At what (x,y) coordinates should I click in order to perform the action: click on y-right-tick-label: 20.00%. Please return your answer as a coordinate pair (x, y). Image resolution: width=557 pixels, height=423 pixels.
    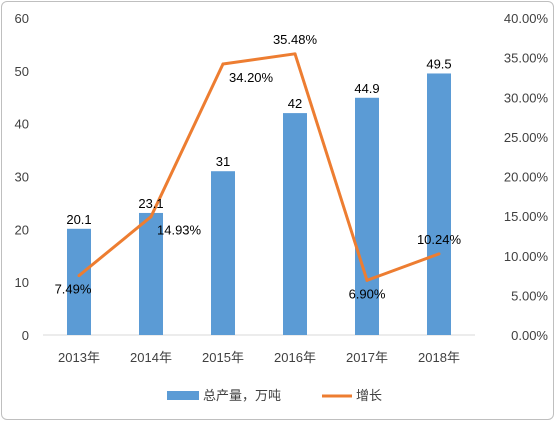
    Looking at the image, I should click on (526, 177).